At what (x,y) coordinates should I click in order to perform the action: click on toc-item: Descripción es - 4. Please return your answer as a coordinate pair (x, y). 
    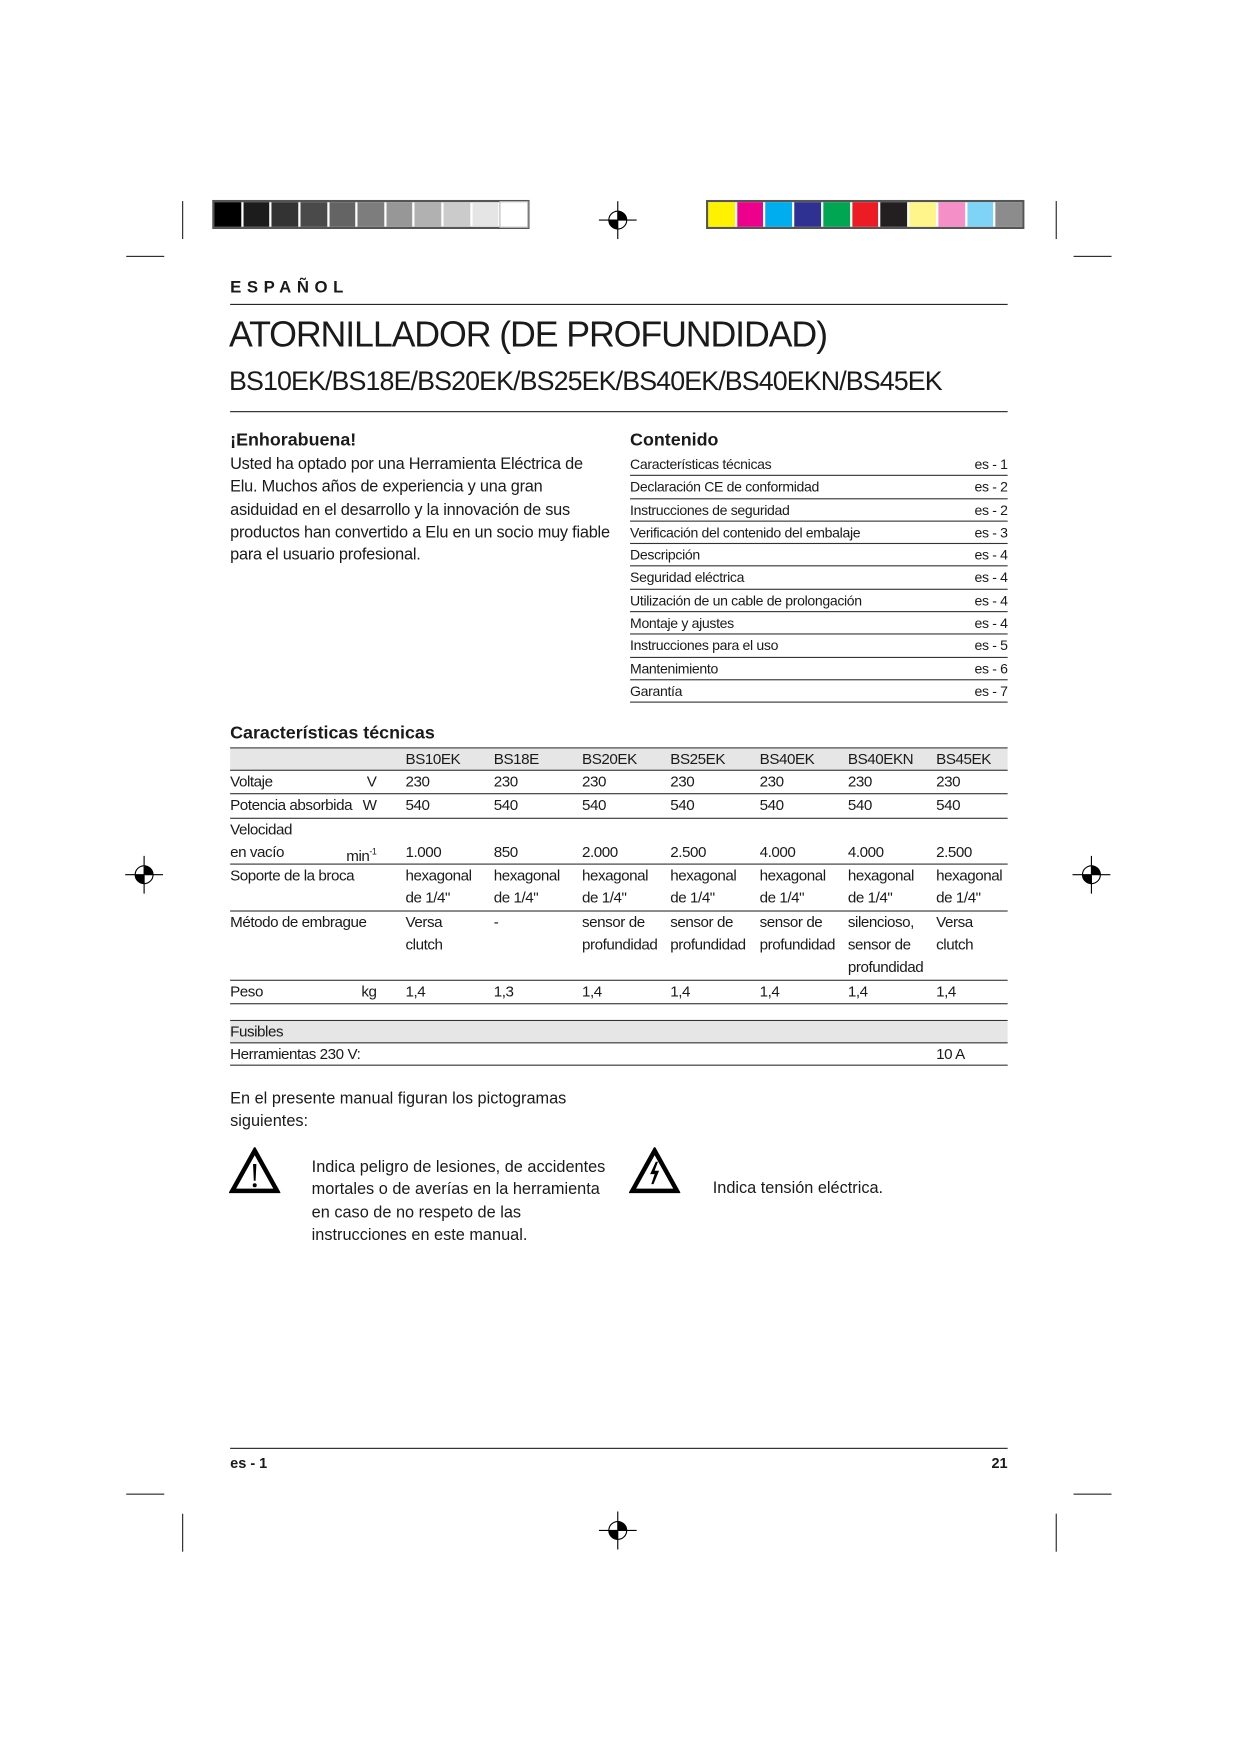
    Looking at the image, I should click on (819, 555).